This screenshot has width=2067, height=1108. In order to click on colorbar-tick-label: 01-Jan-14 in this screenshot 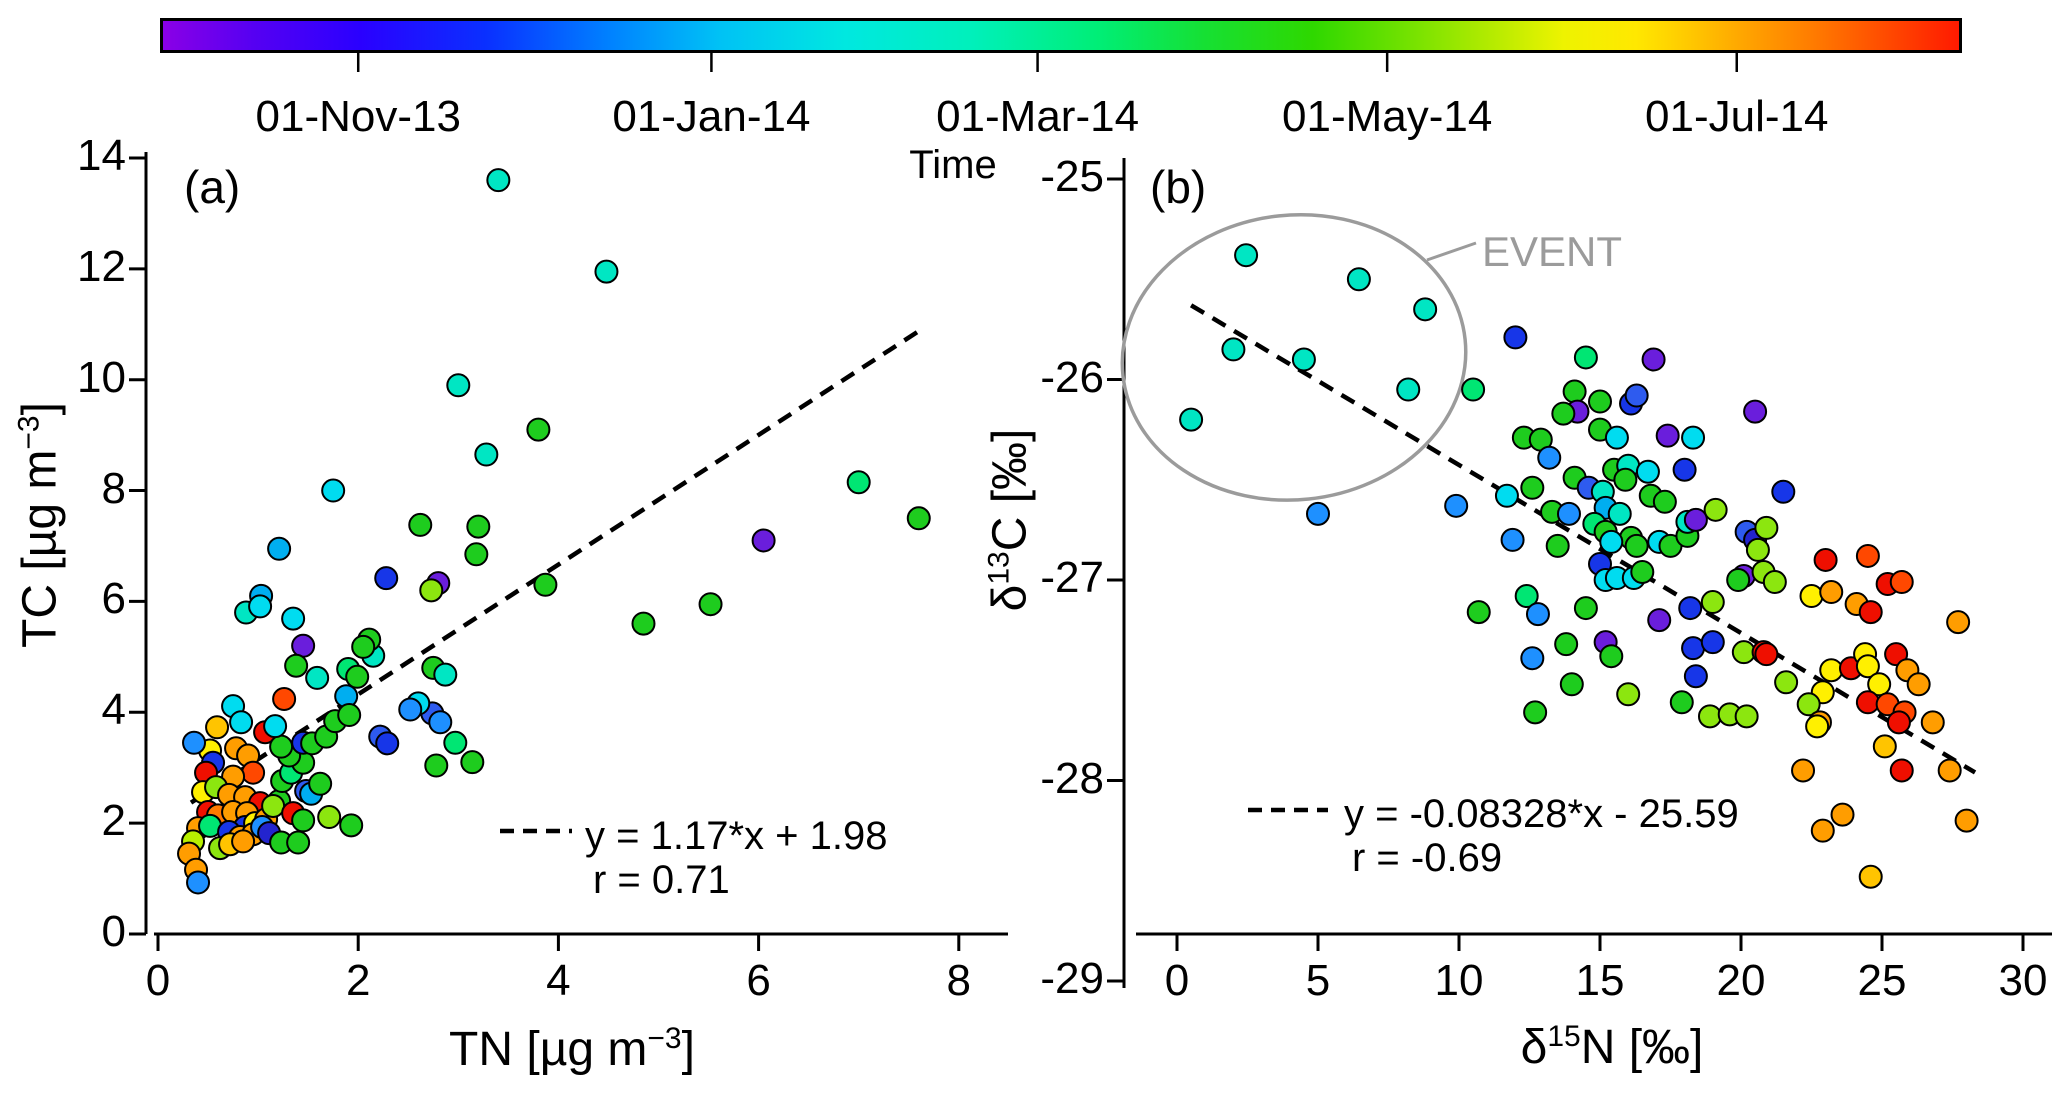, I will do `click(711, 116)`.